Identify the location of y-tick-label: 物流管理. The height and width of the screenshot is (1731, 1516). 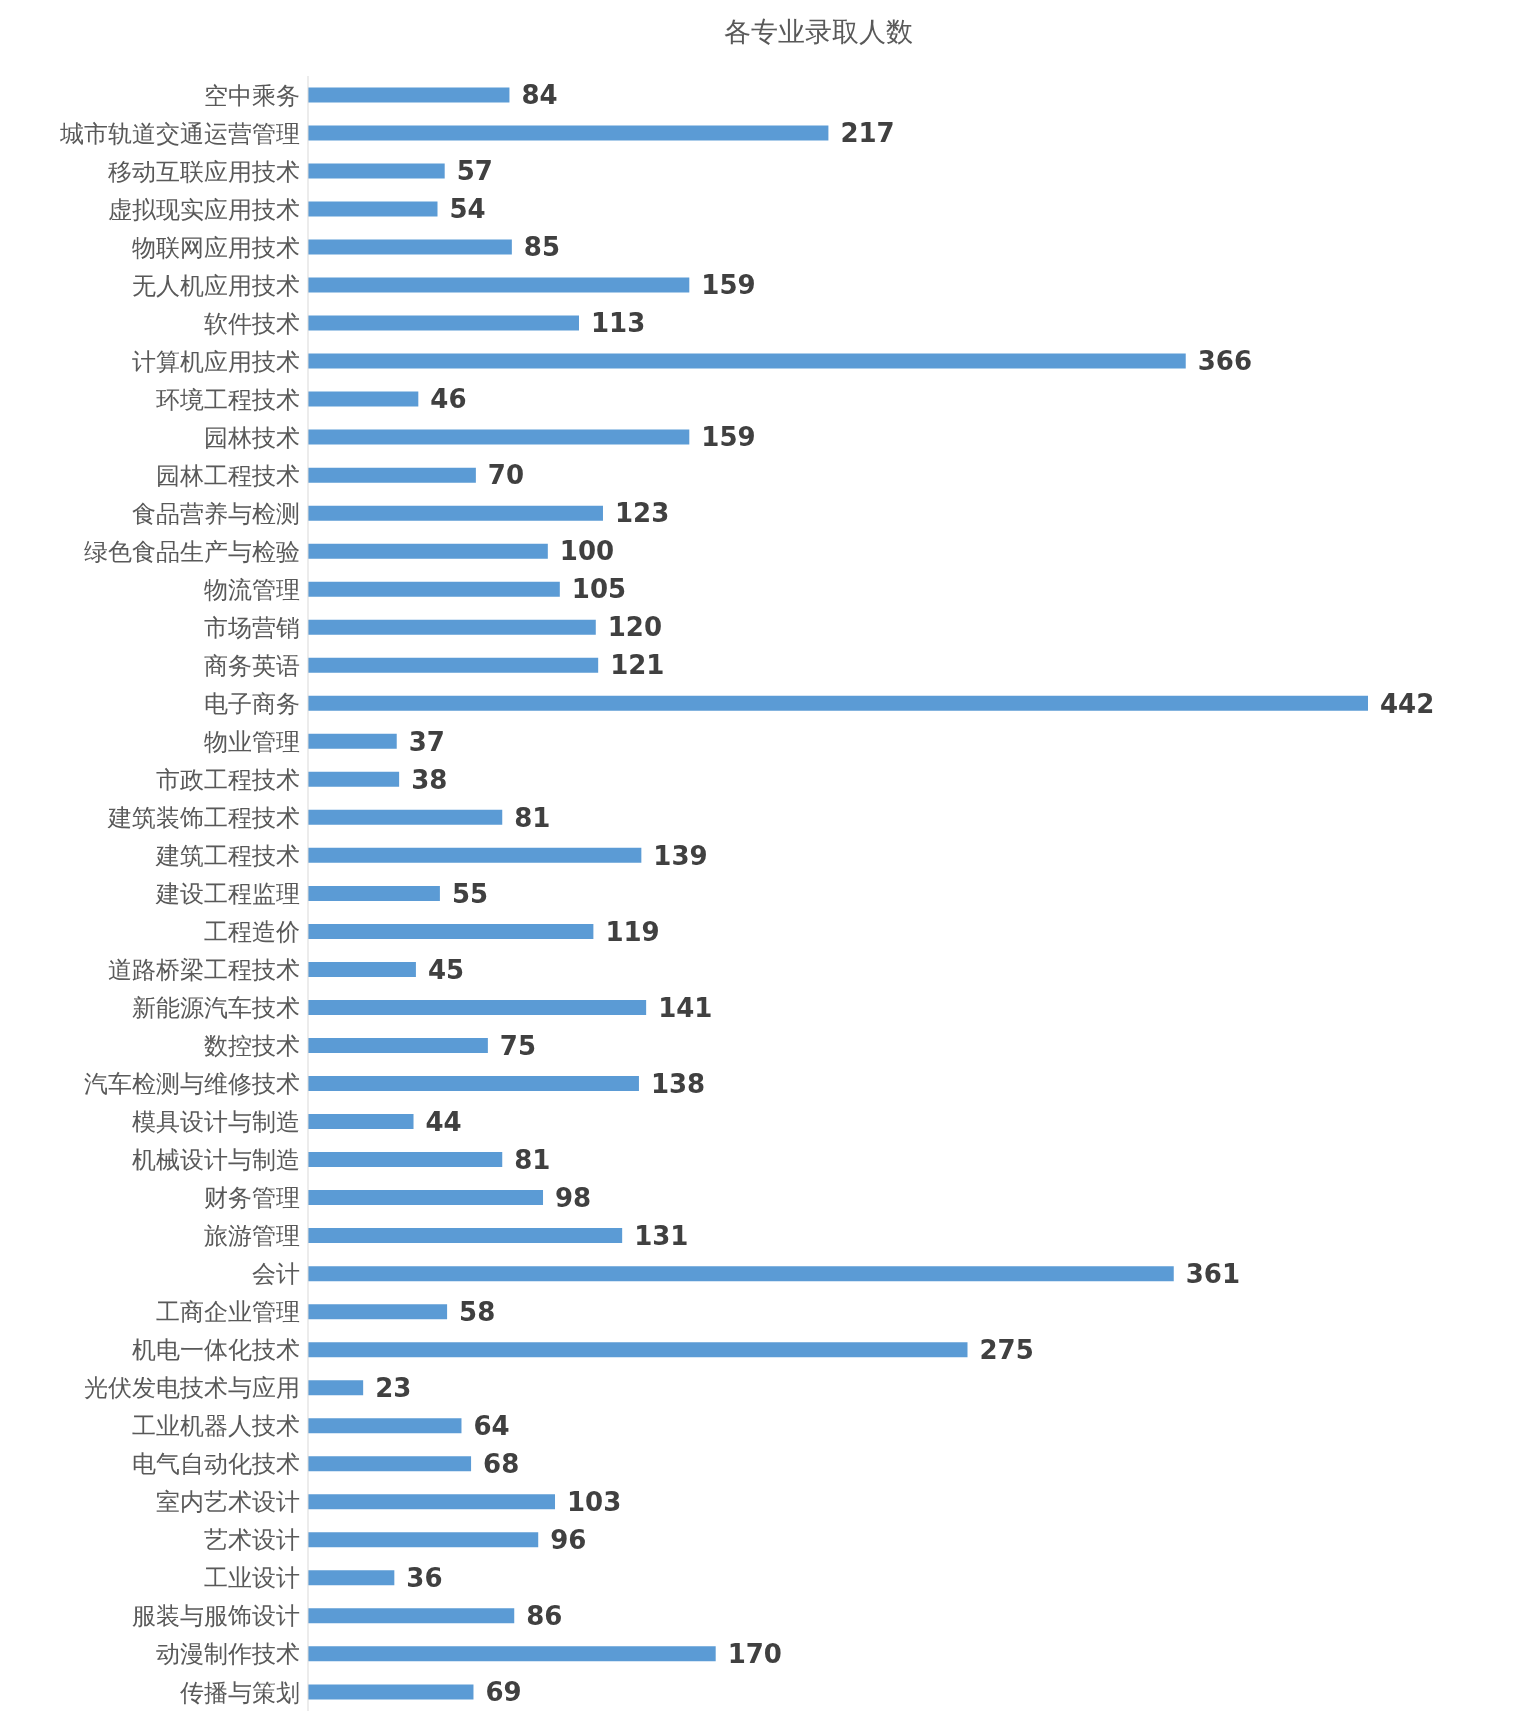
(252, 589).